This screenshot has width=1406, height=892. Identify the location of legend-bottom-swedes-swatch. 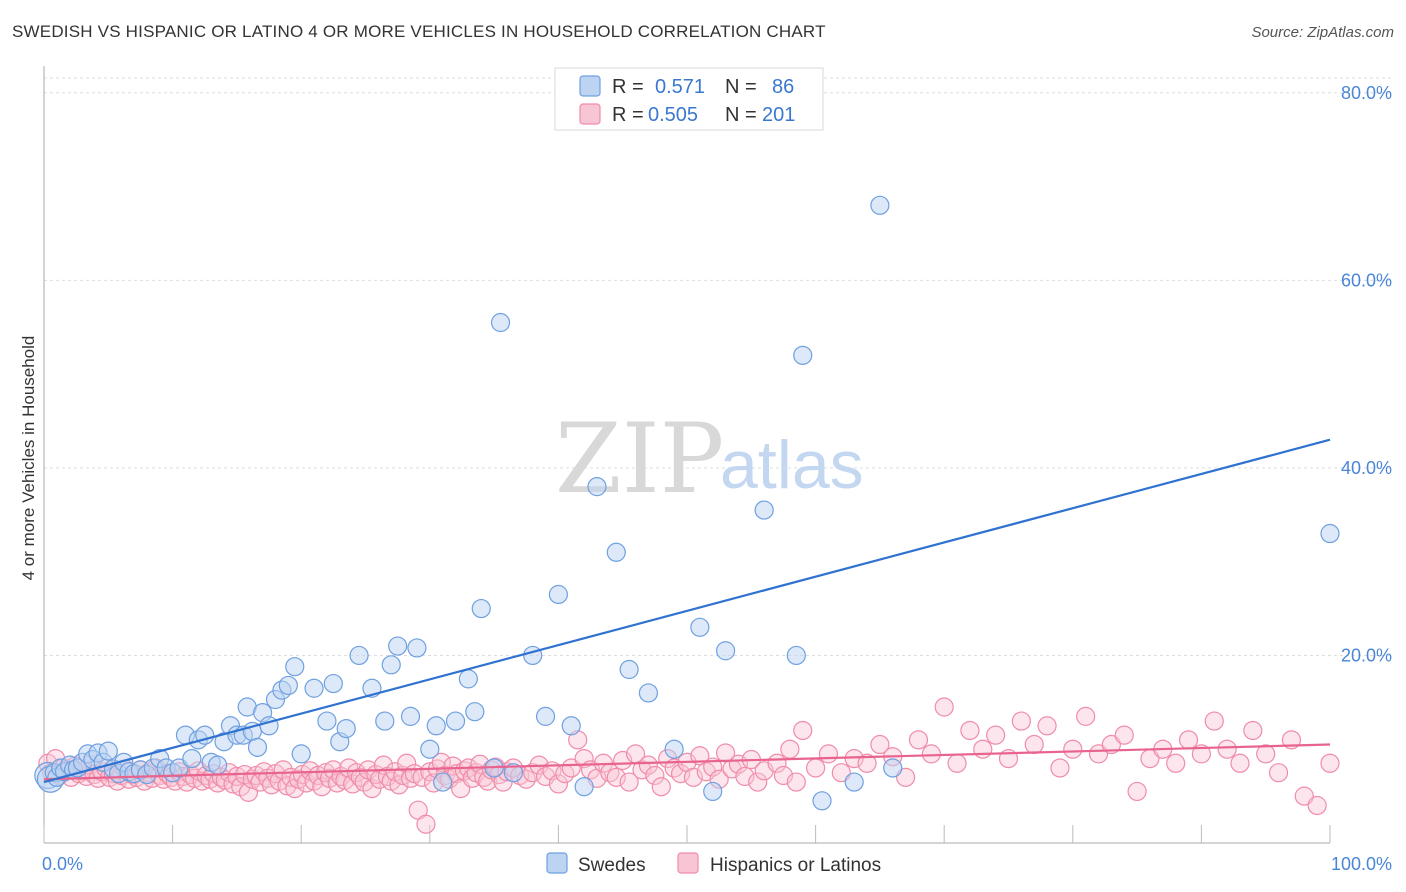
(557, 863).